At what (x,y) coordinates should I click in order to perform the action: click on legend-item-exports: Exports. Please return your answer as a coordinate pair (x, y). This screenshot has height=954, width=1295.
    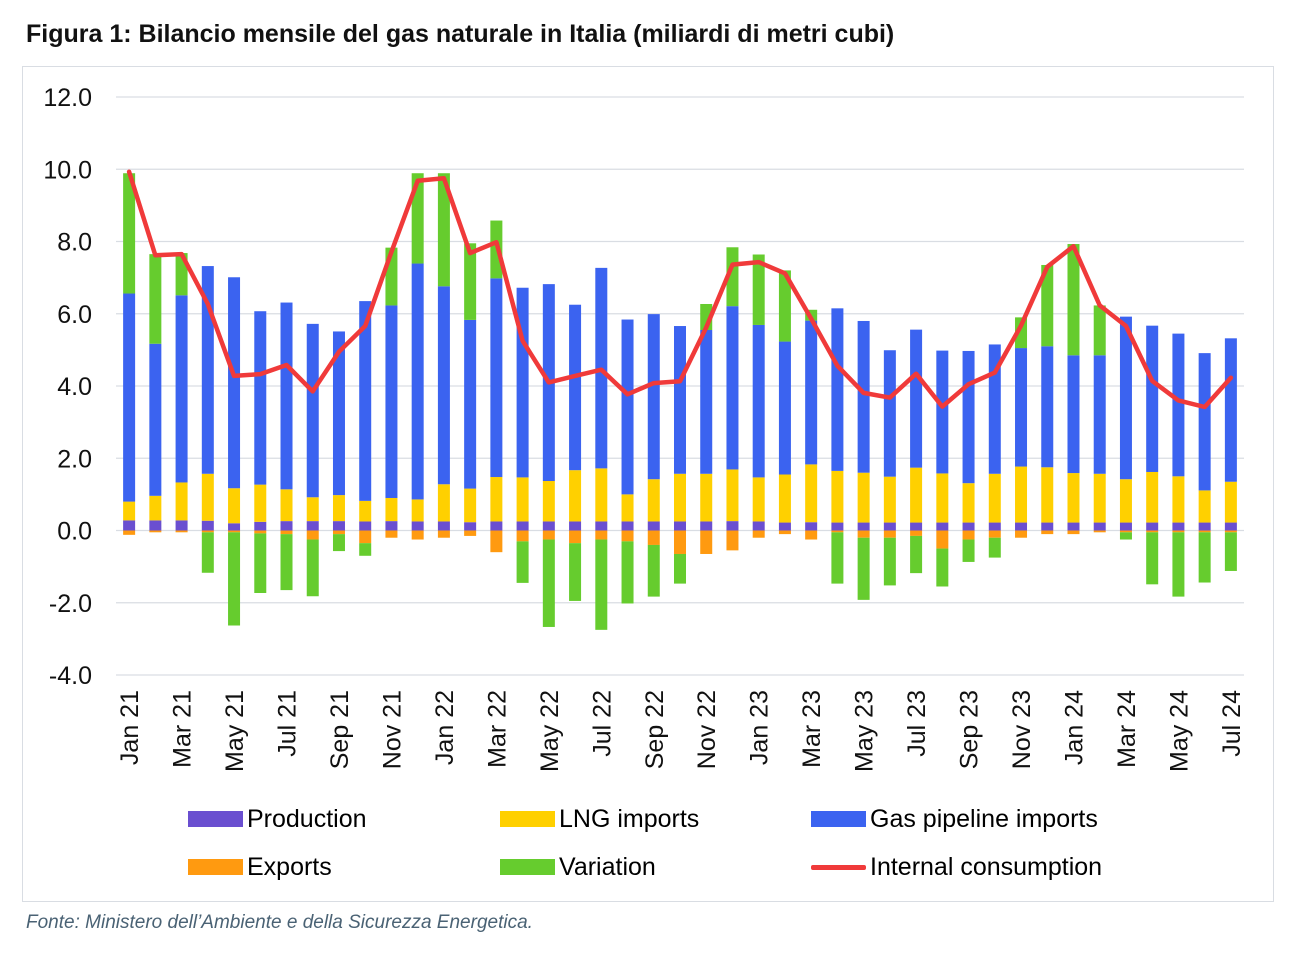
    Looking at the image, I should click on (260, 867).